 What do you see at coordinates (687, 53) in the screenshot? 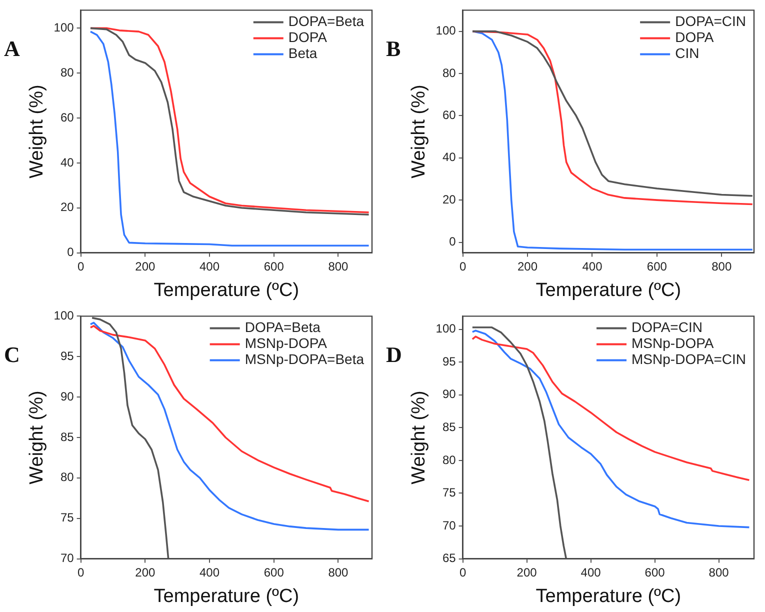
I see `legend-label: CIN` at bounding box center [687, 53].